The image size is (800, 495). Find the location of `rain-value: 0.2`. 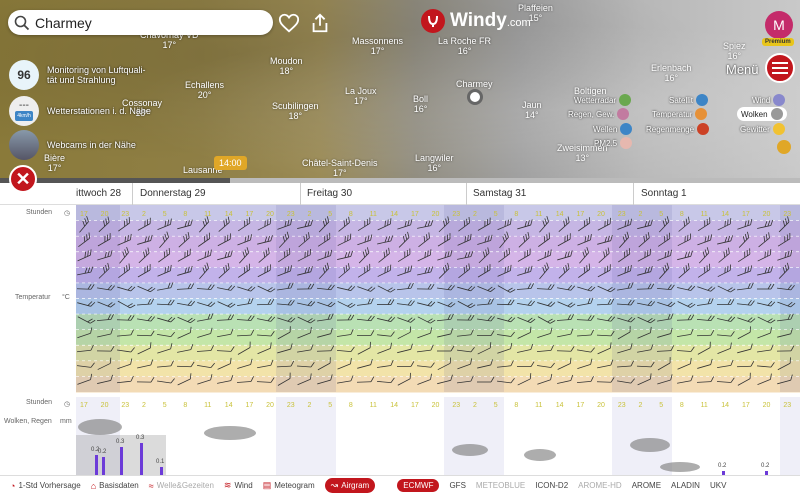

rain-value: 0.2 is located at coordinates (765, 466).